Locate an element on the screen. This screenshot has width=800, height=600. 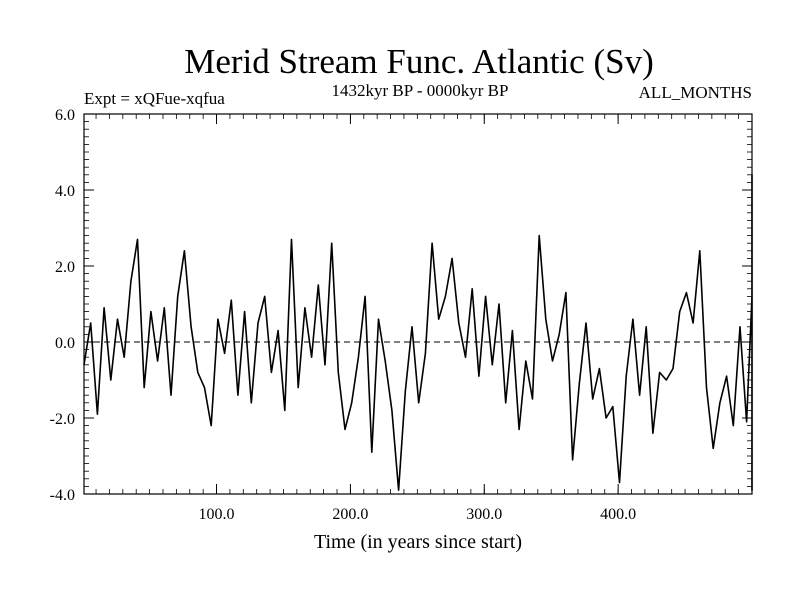
y-tick-label: -2.0 is located at coordinates (62, 419).